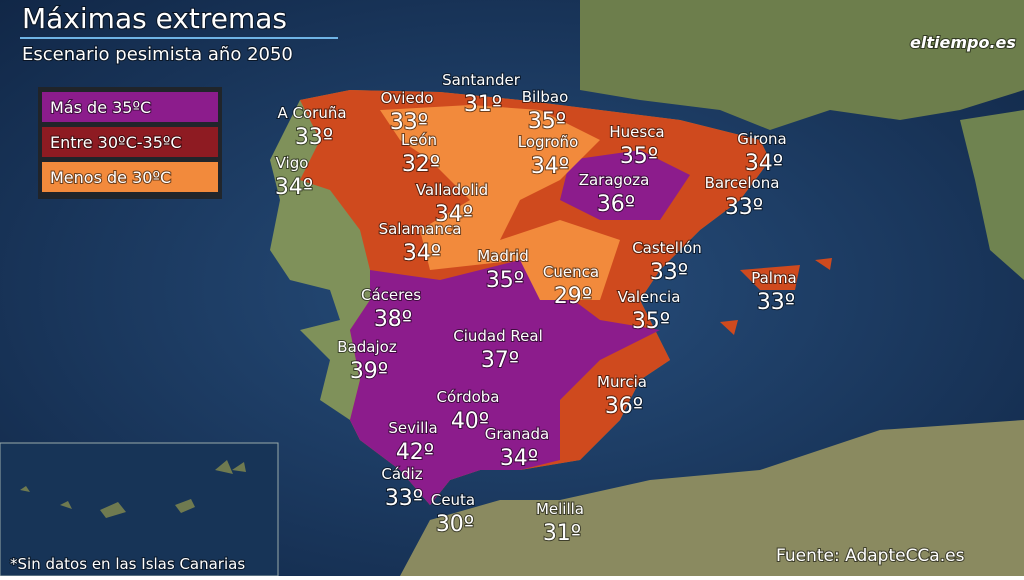  I want to click on city-name: Valencia, so click(649, 297).